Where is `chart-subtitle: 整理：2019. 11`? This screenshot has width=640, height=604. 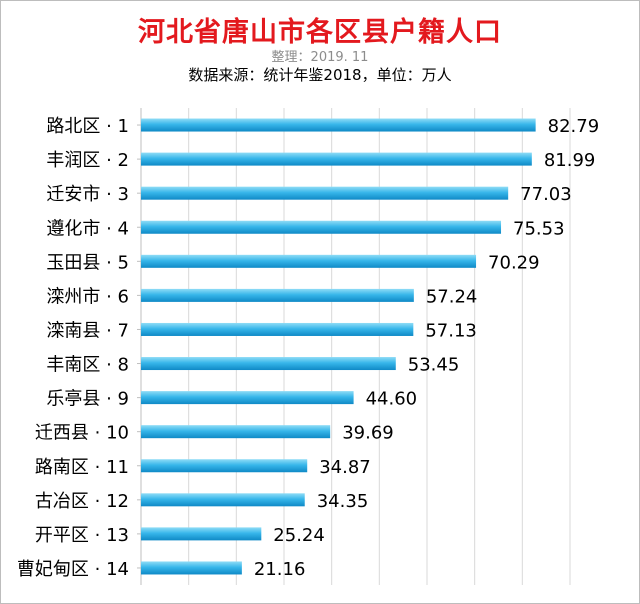 chart-subtitle: 整理：2019. 11 is located at coordinates (320, 57).